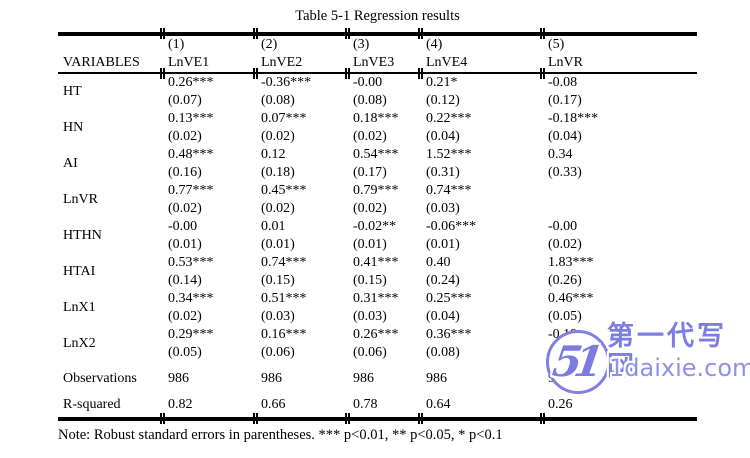 The width and height of the screenshot is (750, 458). I want to click on watermark-logo-icon: 51, so click(578, 362).